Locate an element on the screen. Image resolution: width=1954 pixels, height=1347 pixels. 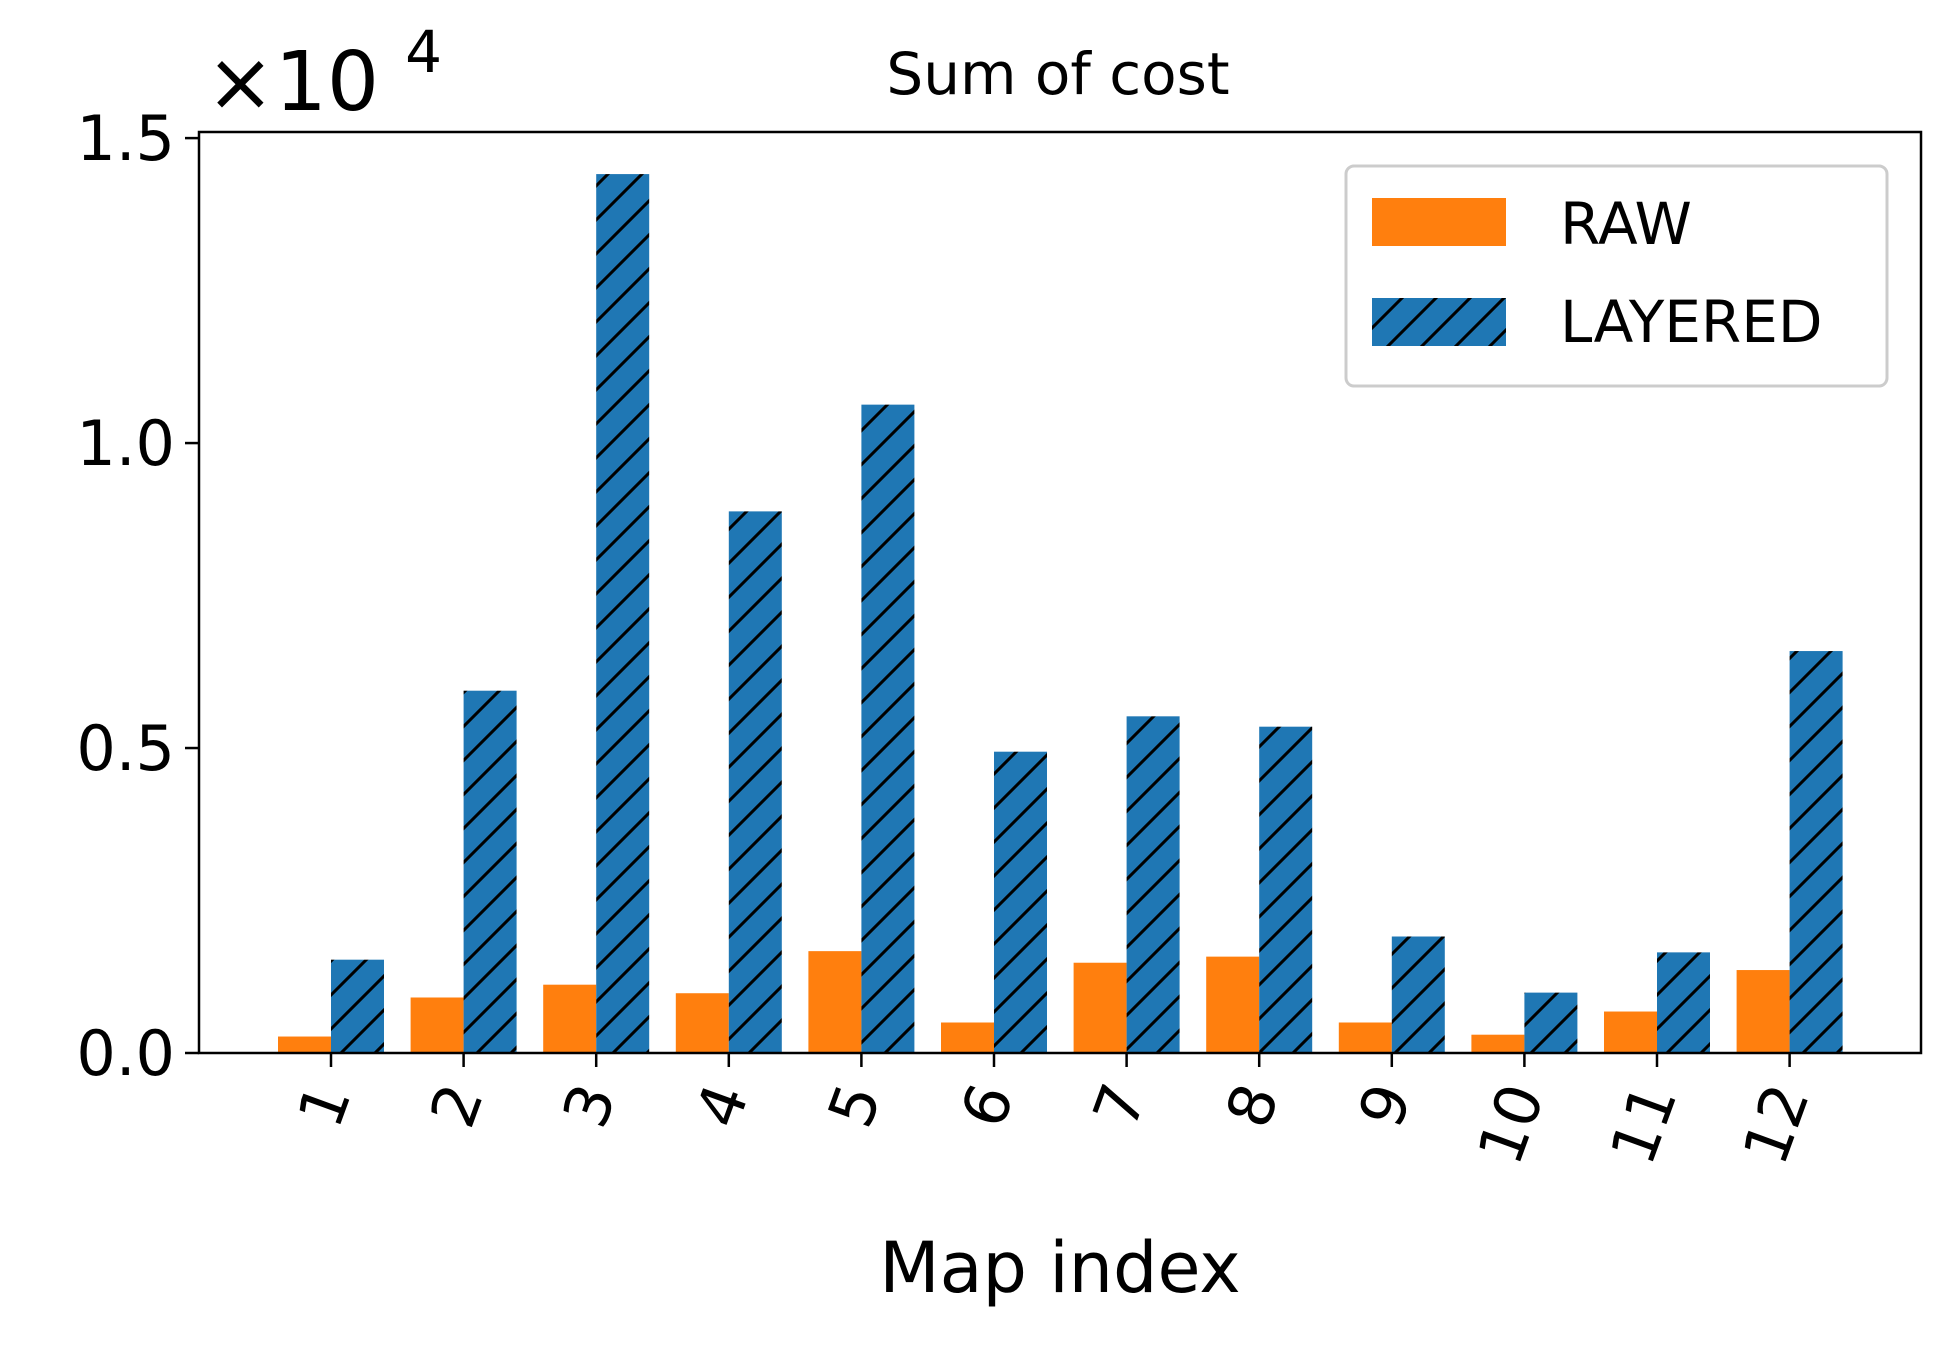
x-tick-label: 12 is located at coordinates (1776, 1124).